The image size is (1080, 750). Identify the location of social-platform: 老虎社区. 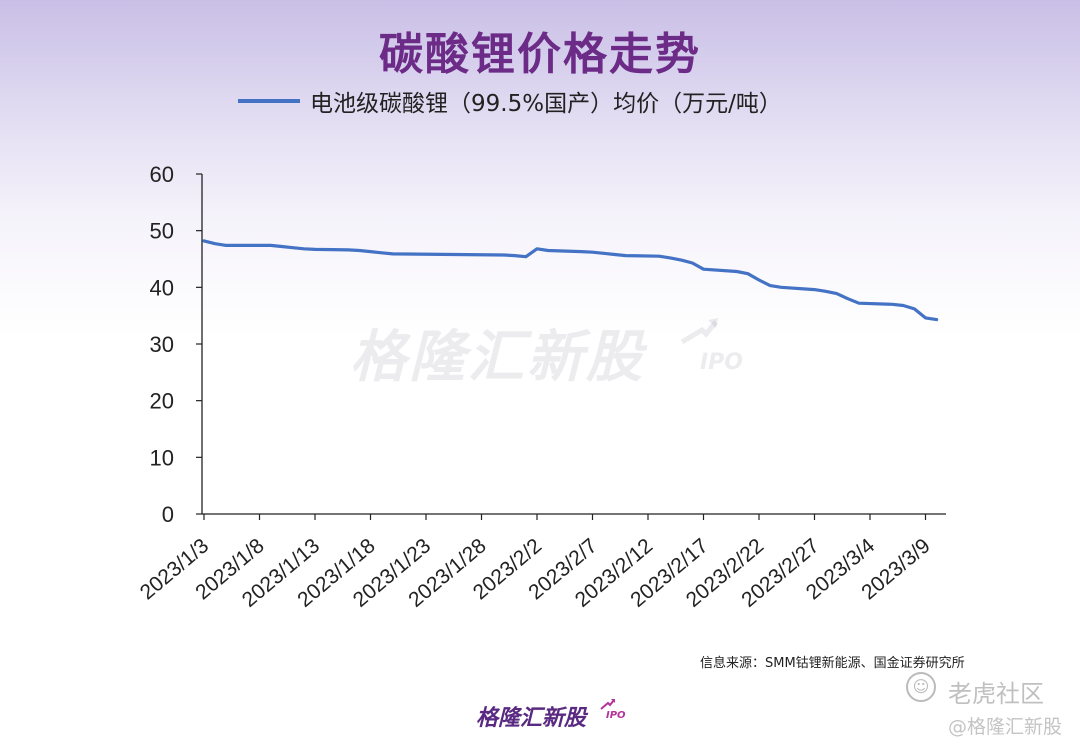
(996, 694).